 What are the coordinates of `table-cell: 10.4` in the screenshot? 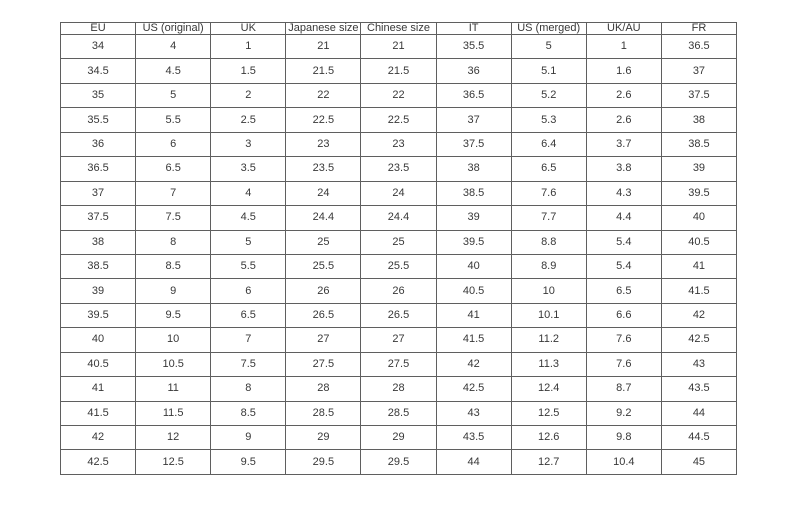 It's located at (623, 462).